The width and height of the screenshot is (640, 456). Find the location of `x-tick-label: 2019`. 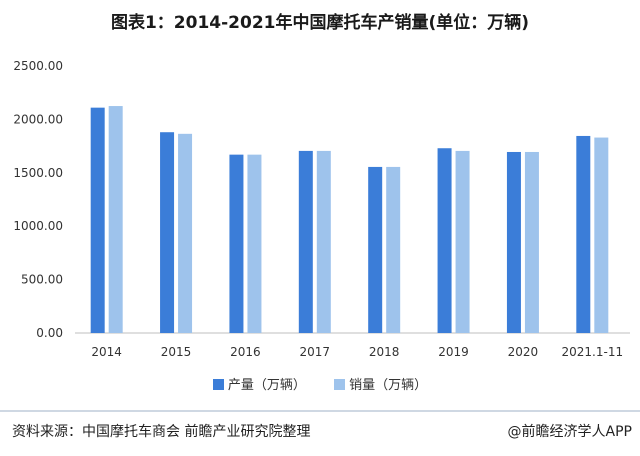

x-tick-label: 2019 is located at coordinates (453, 352).